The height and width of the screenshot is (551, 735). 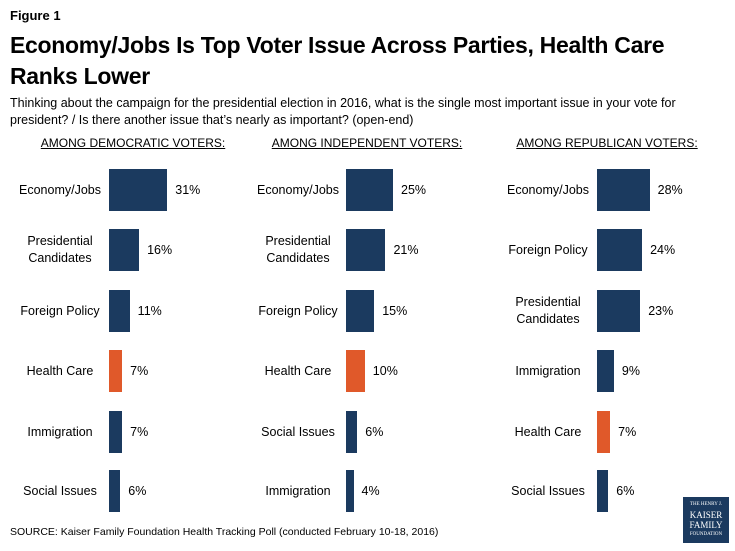 What do you see at coordinates (414, 190) in the screenshot?
I see `value-label: 25%` at bounding box center [414, 190].